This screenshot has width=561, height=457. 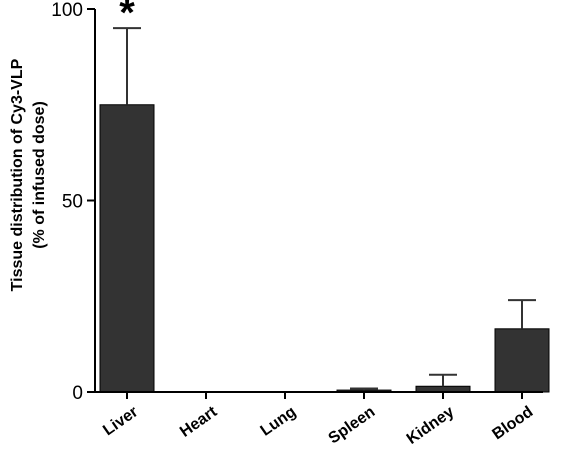 I want to click on y-axis-label-line1: Tissue distribution of Cy3-VLP, so click(x=17, y=174).